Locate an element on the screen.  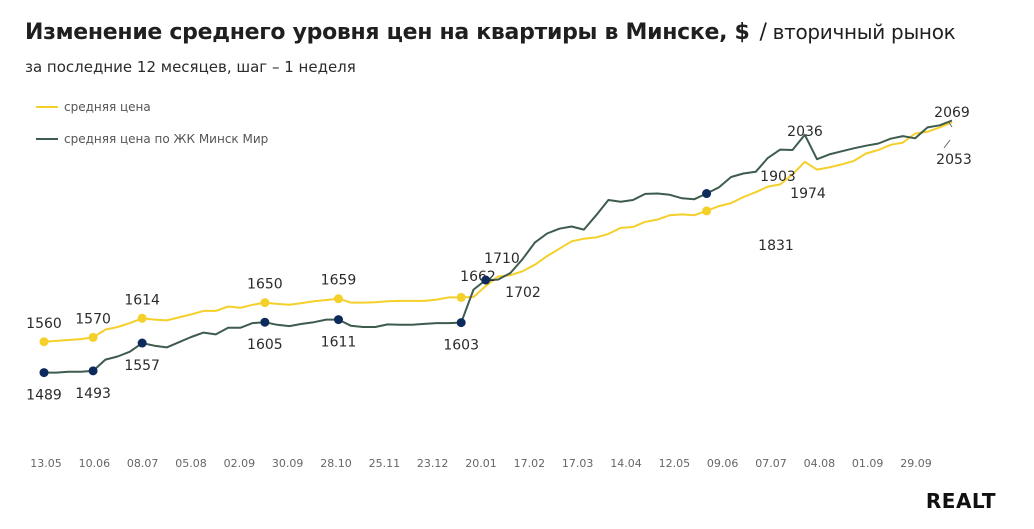
x-tick-label: 13.05 is located at coordinates (46, 463).